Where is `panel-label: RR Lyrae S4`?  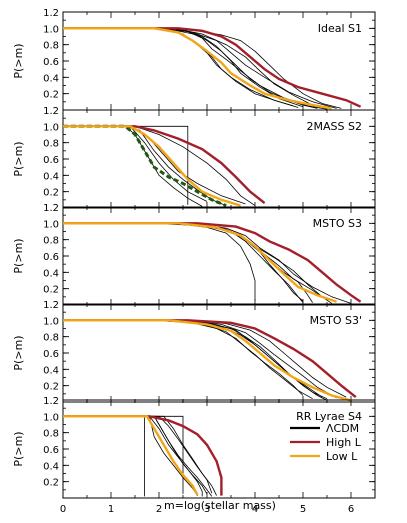 panel-label: RR Lyrae S4 is located at coordinates (329, 416).